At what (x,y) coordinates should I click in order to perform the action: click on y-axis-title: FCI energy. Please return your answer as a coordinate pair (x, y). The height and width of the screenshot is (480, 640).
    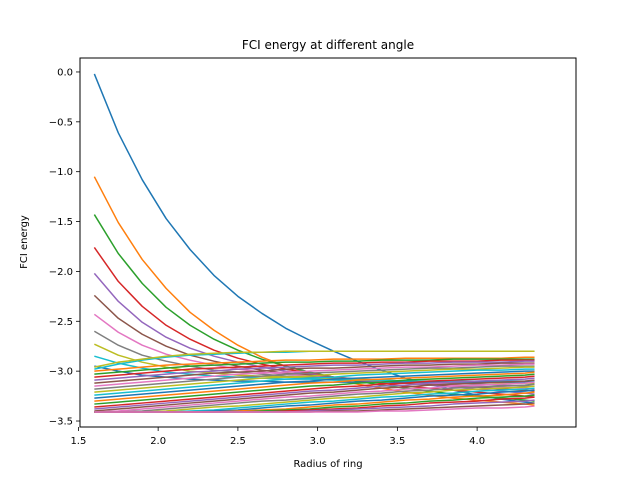
    Looking at the image, I should click on (24, 242).